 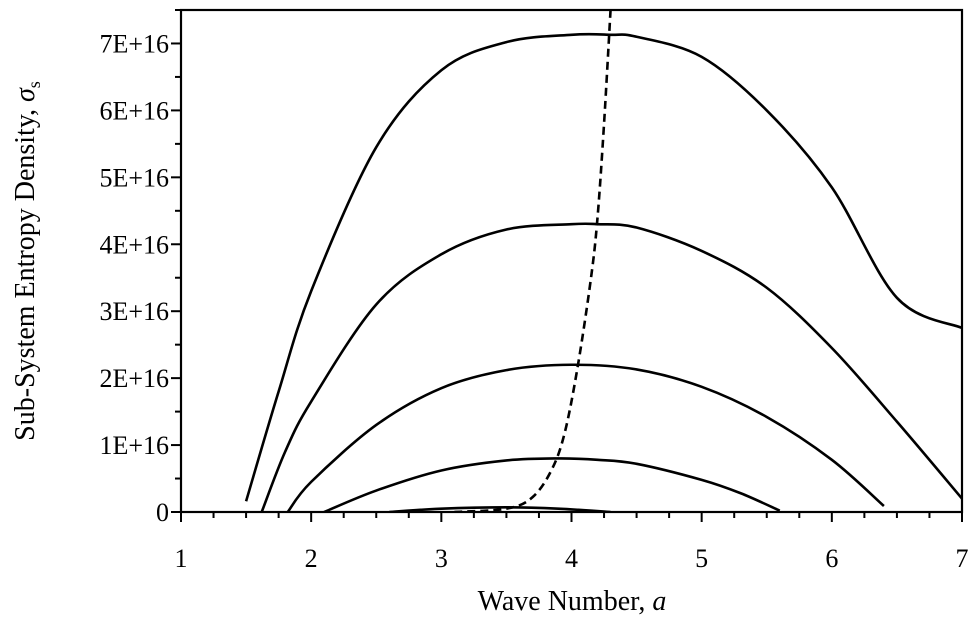 I want to click on x-tick-label: 3, so click(x=441, y=558).